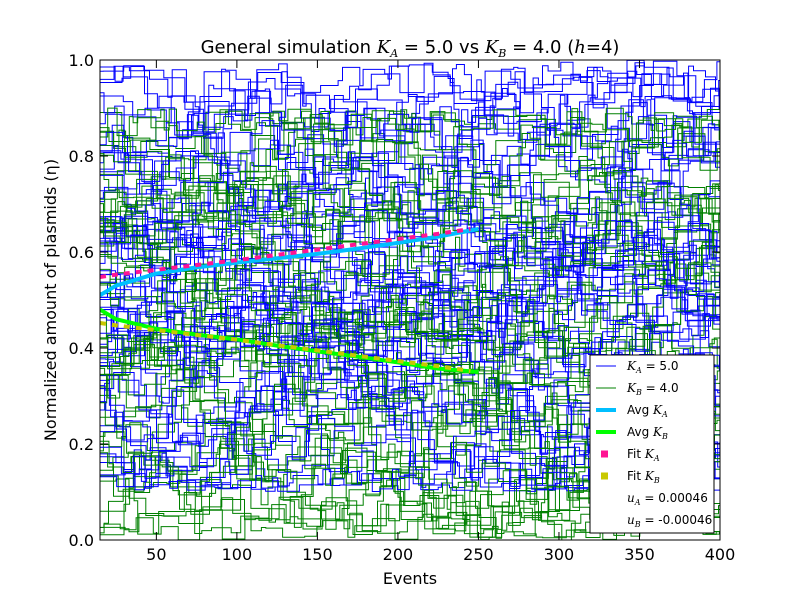  What do you see at coordinates (647, 411) in the screenshot?
I see `legend-label-2: Avg KA` at bounding box center [647, 411].